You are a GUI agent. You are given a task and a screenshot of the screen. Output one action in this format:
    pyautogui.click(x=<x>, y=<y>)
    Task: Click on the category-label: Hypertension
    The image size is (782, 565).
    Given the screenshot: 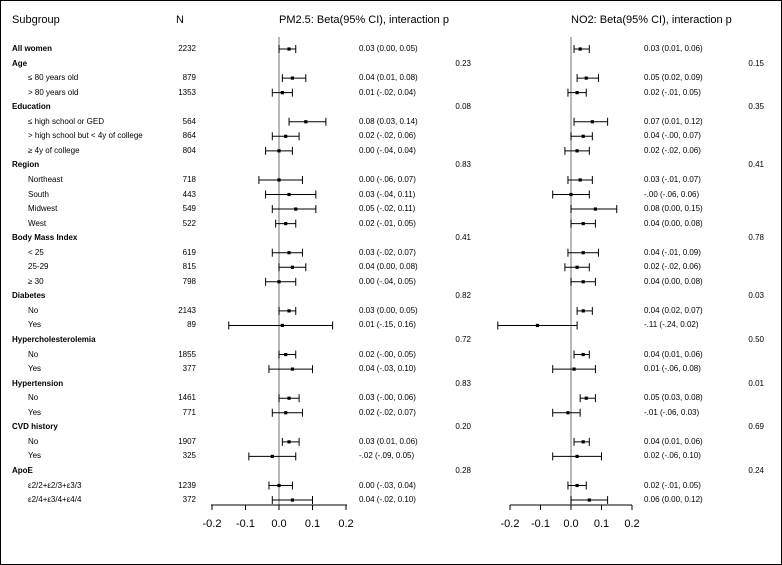 What is the action you would take?
    pyautogui.click(x=38, y=383)
    